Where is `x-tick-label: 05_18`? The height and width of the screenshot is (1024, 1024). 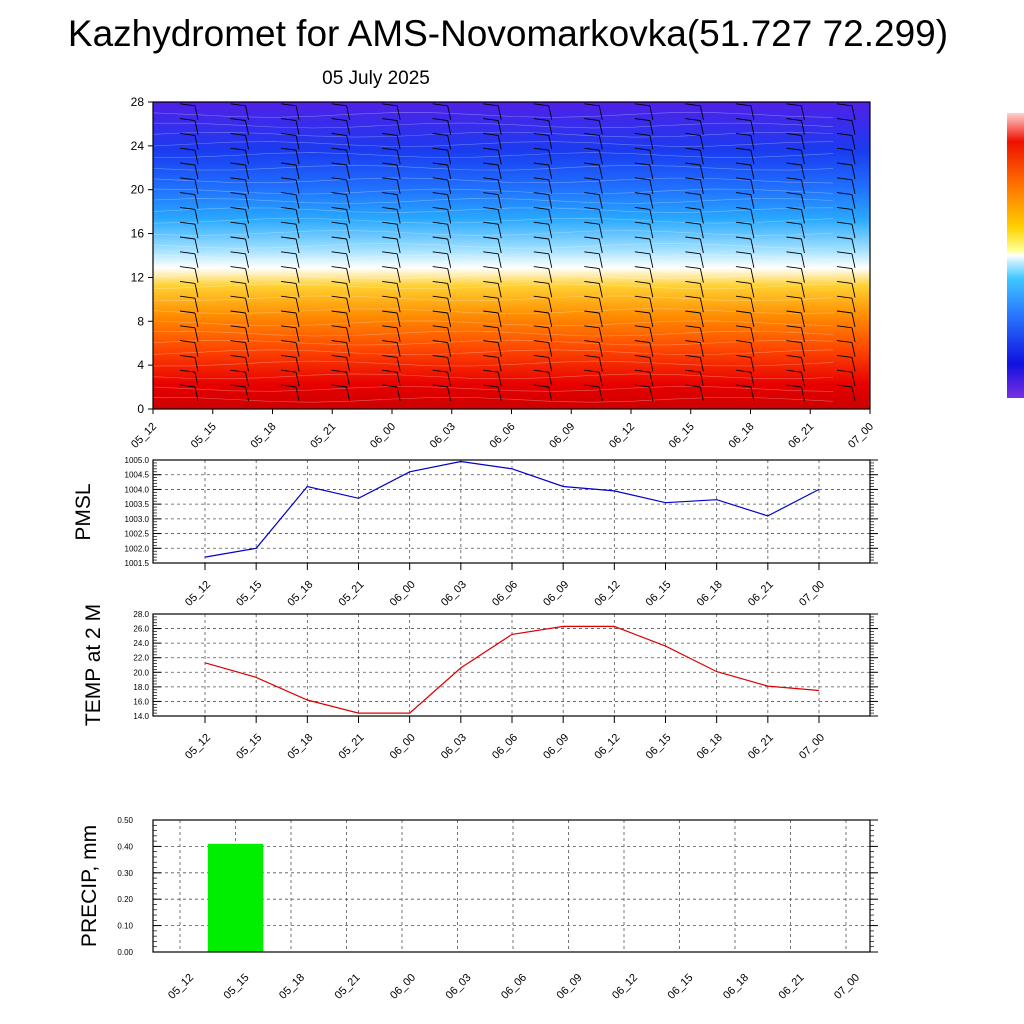
x-tick-label: 05_18 is located at coordinates (292, 987).